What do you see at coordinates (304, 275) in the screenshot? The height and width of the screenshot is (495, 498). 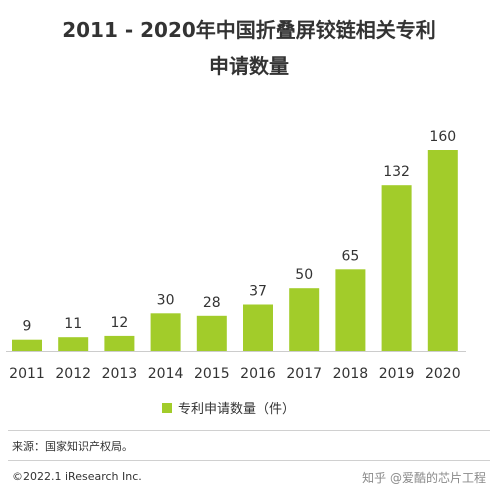 I see `value-label-2017: 50` at bounding box center [304, 275].